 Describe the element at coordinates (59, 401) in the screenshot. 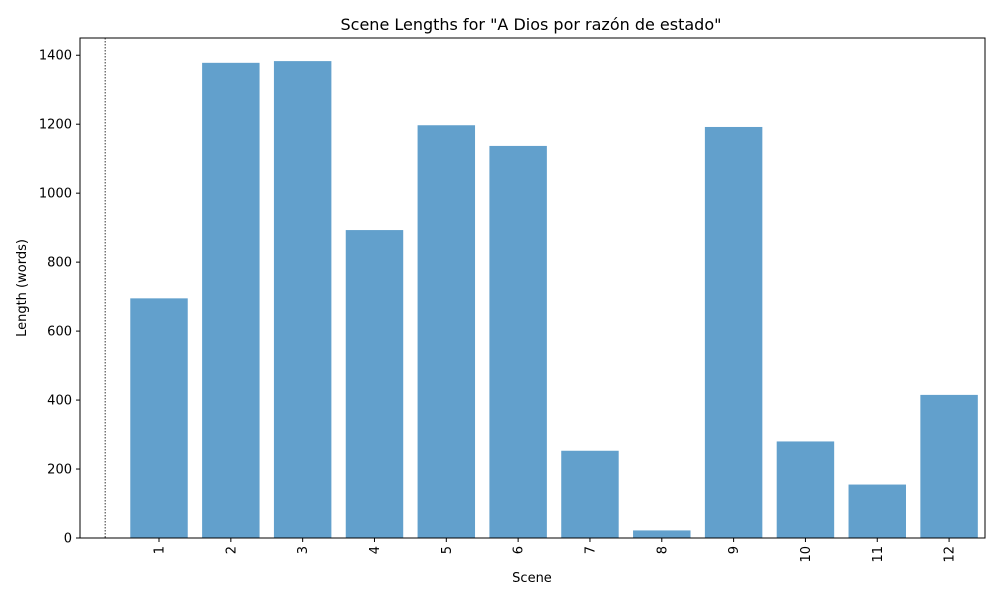

I see `y-tick-label: 400` at that location.